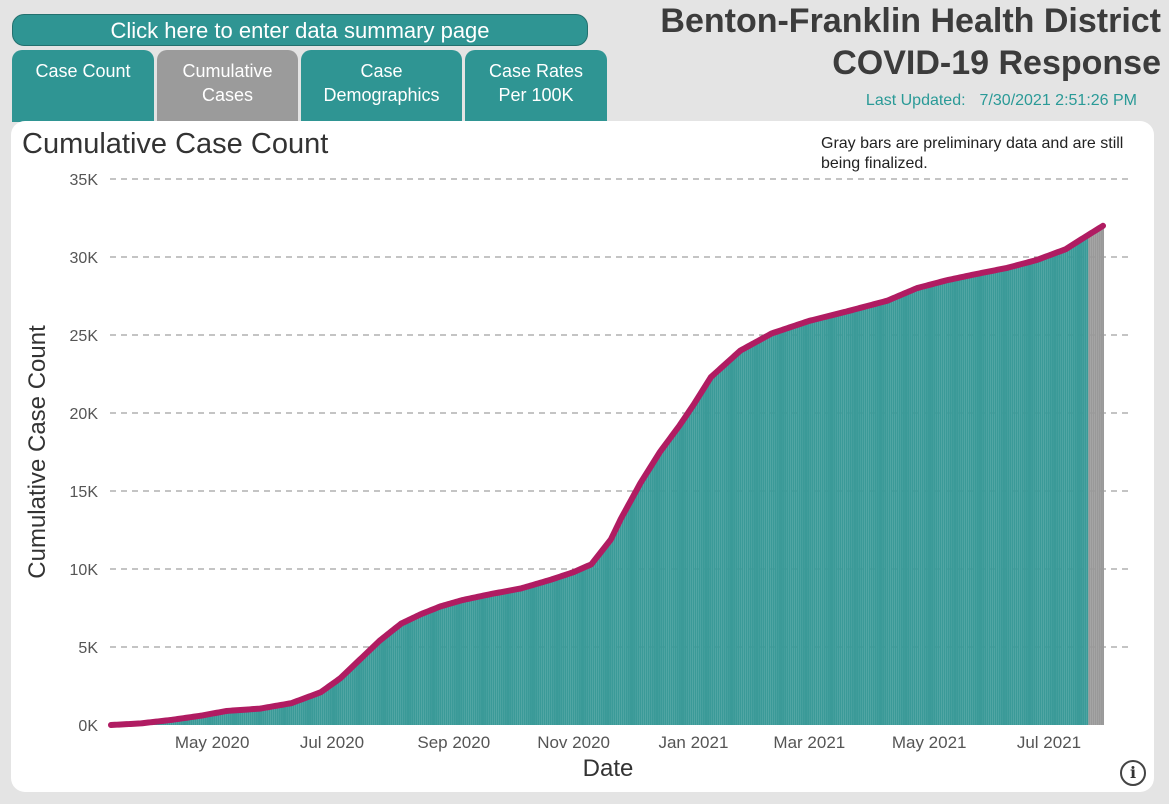 Image resolution: width=1169 pixels, height=804 pixels. What do you see at coordinates (84, 180) in the screenshot?
I see `y-tick-label: 35K` at bounding box center [84, 180].